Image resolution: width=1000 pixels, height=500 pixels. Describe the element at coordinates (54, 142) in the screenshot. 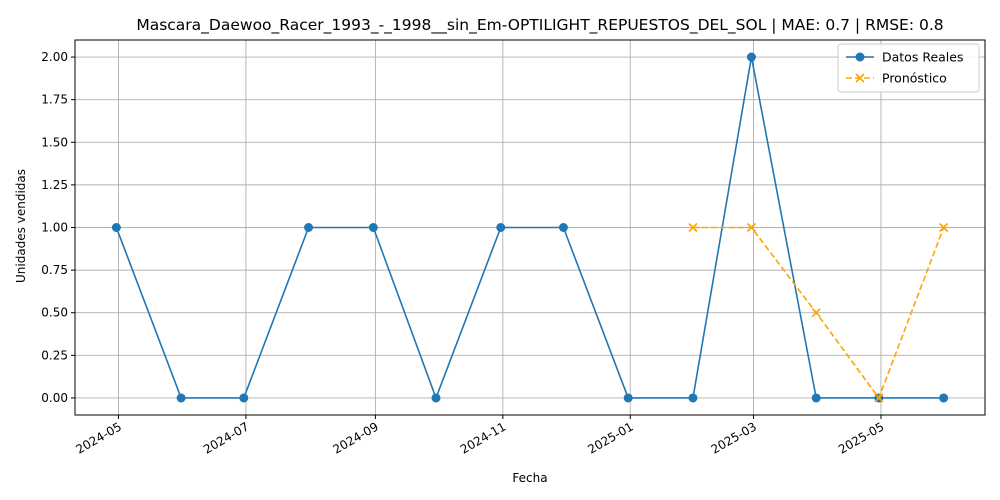

I see `y-tick-label: 1.50` at that location.